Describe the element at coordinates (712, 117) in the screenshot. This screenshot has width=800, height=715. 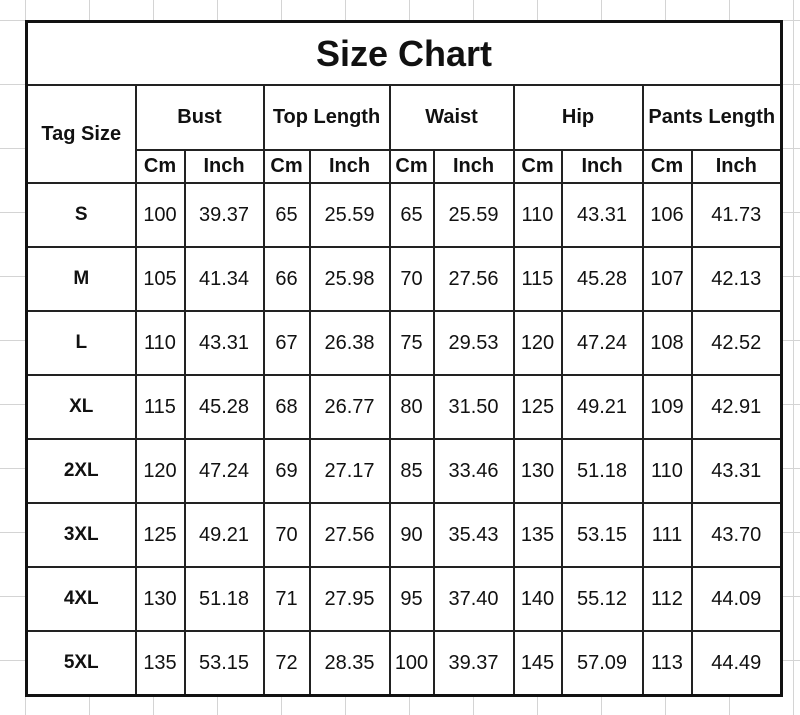
I see `header-group: Pants Length` at that location.